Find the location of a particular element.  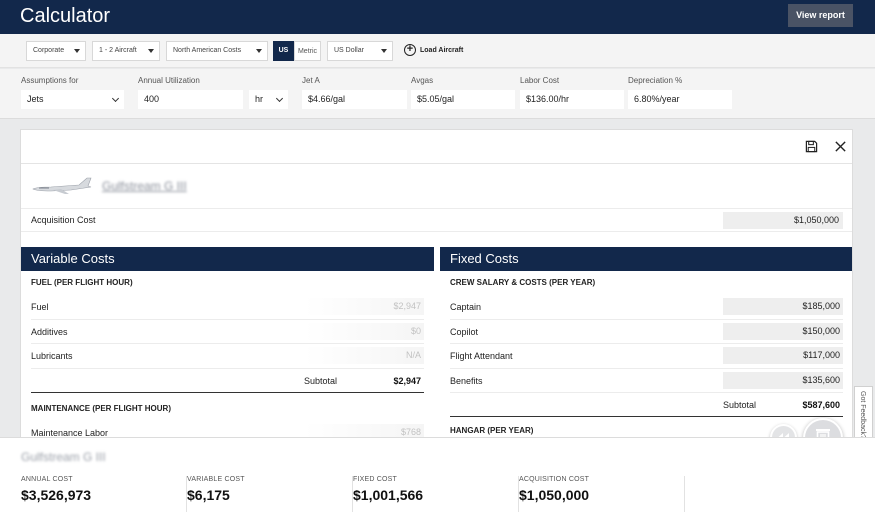

summary-value: $6,175 is located at coordinates (208, 495).